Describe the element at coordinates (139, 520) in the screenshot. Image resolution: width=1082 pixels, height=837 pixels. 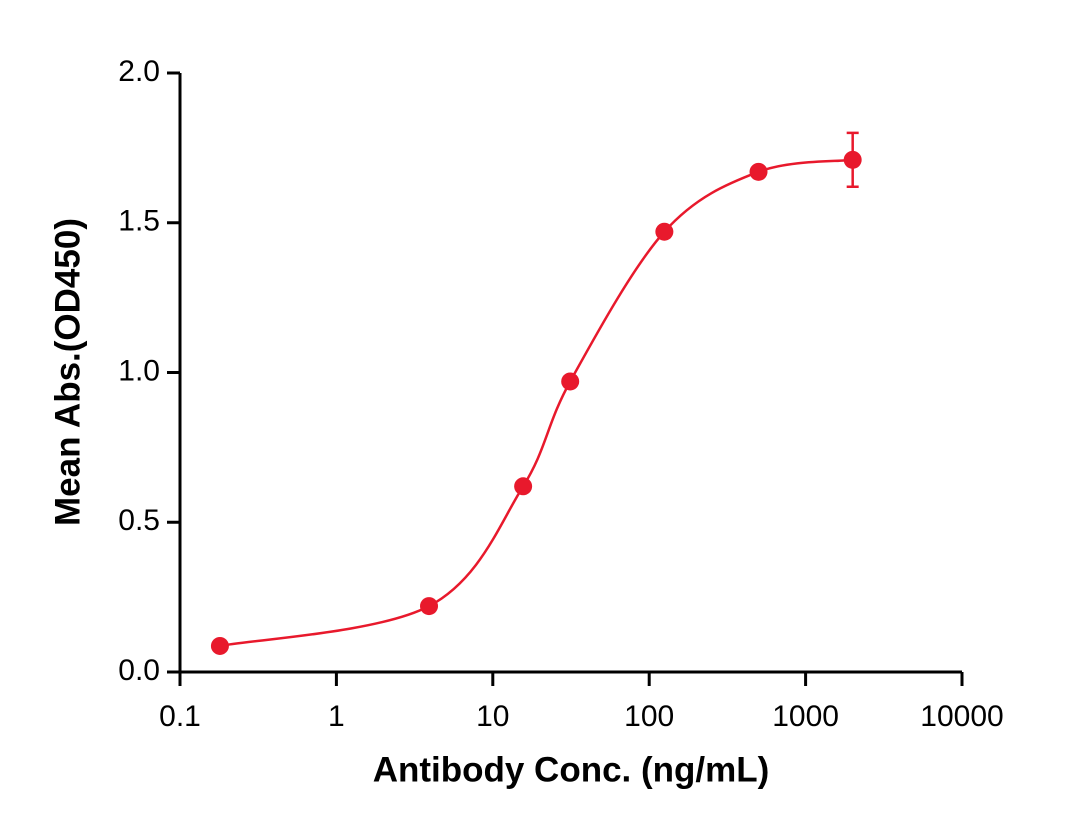
I see `y-tick-label: 0.5` at that location.